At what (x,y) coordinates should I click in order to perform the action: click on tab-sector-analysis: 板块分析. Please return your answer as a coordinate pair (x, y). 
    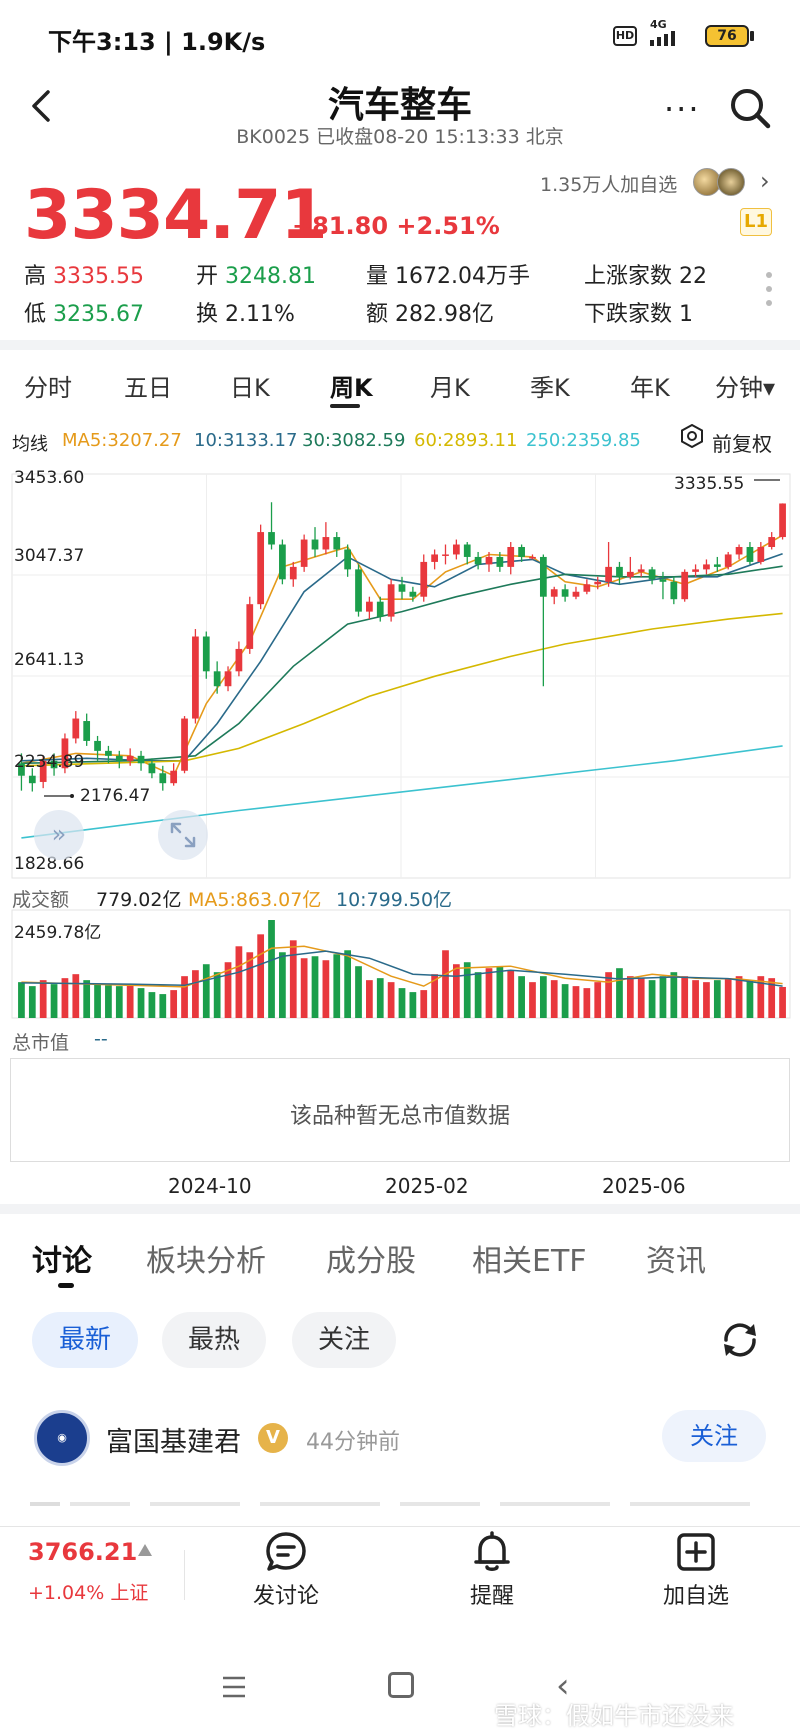
    Looking at the image, I should click on (206, 1261).